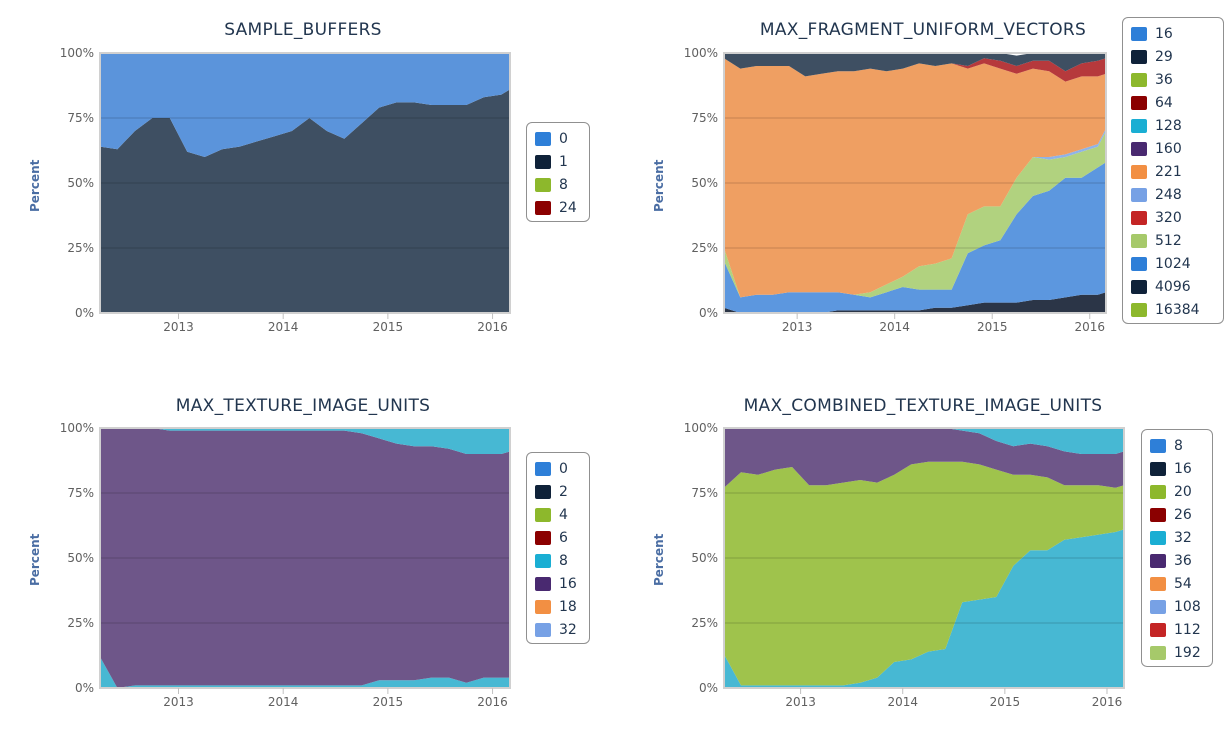  What do you see at coordinates (558, 606) in the screenshot?
I see `legend-item: 18` at bounding box center [558, 606].